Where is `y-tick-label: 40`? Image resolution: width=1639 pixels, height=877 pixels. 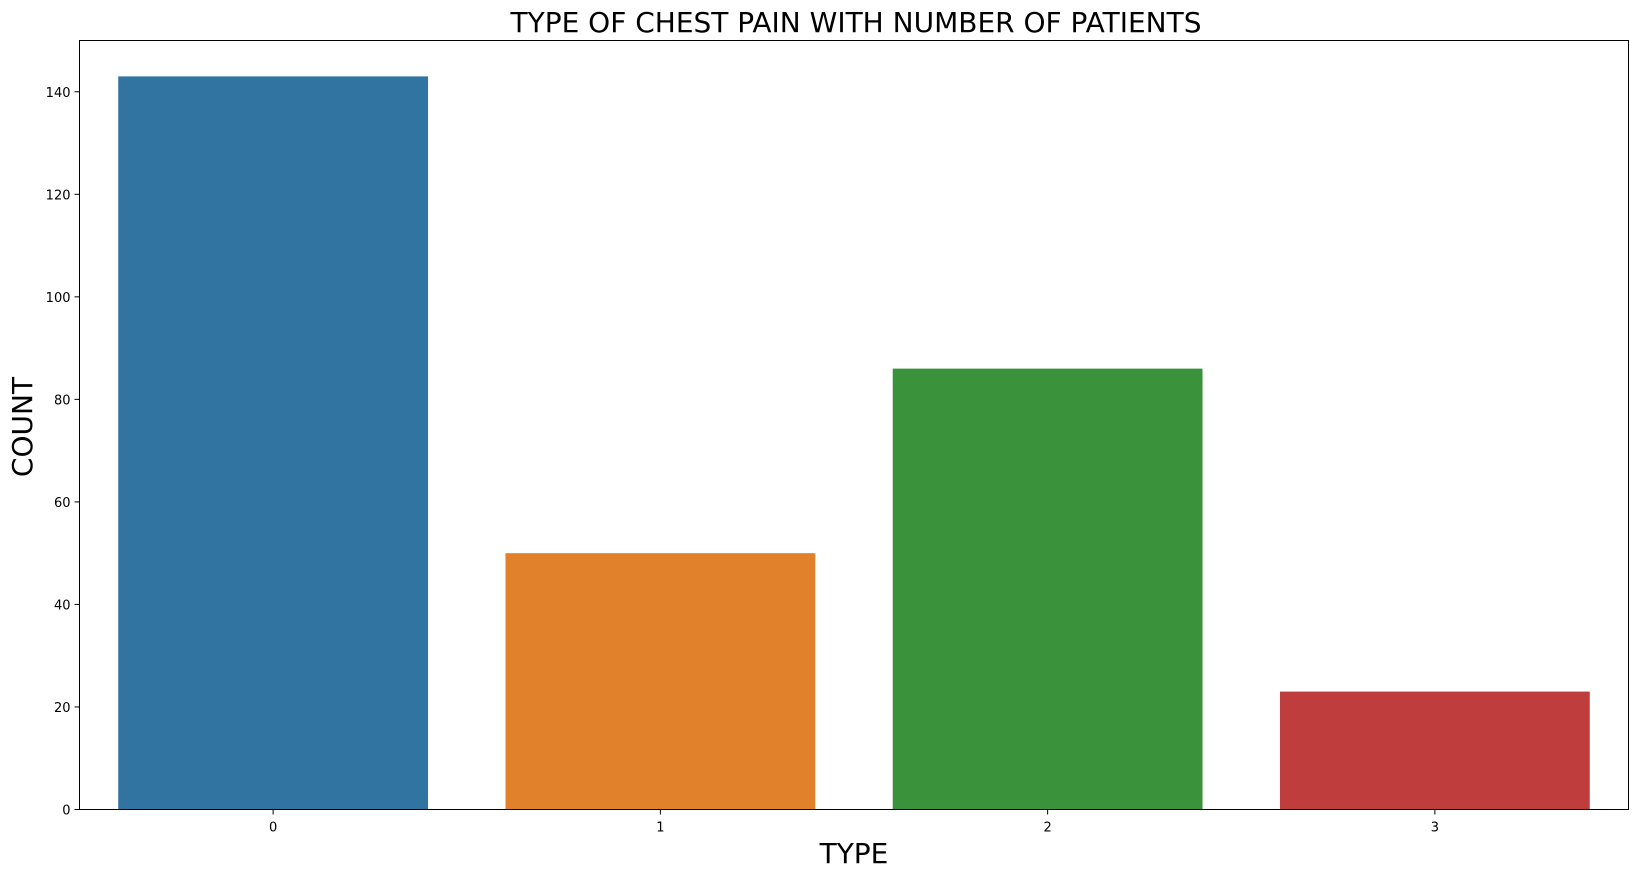 y-tick-label: 40 is located at coordinates (62, 605).